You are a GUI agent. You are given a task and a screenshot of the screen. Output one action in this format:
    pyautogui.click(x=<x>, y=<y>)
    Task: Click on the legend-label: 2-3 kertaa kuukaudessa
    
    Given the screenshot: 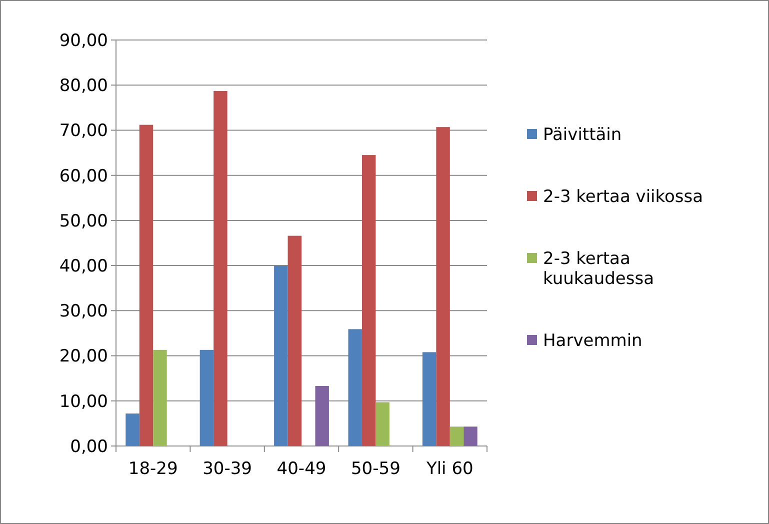 What is the action you would take?
    pyautogui.click(x=598, y=269)
    